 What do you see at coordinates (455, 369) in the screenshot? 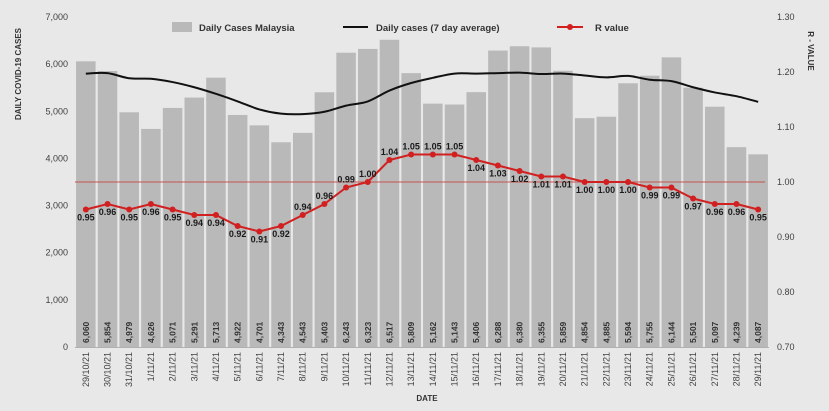
I see `x-tick-label: 15/11/21` at bounding box center [455, 369].